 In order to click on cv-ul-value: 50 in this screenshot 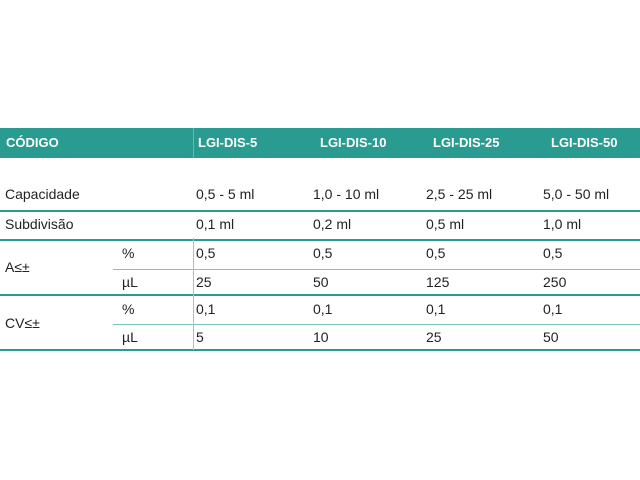, I will do `click(551, 337)`.